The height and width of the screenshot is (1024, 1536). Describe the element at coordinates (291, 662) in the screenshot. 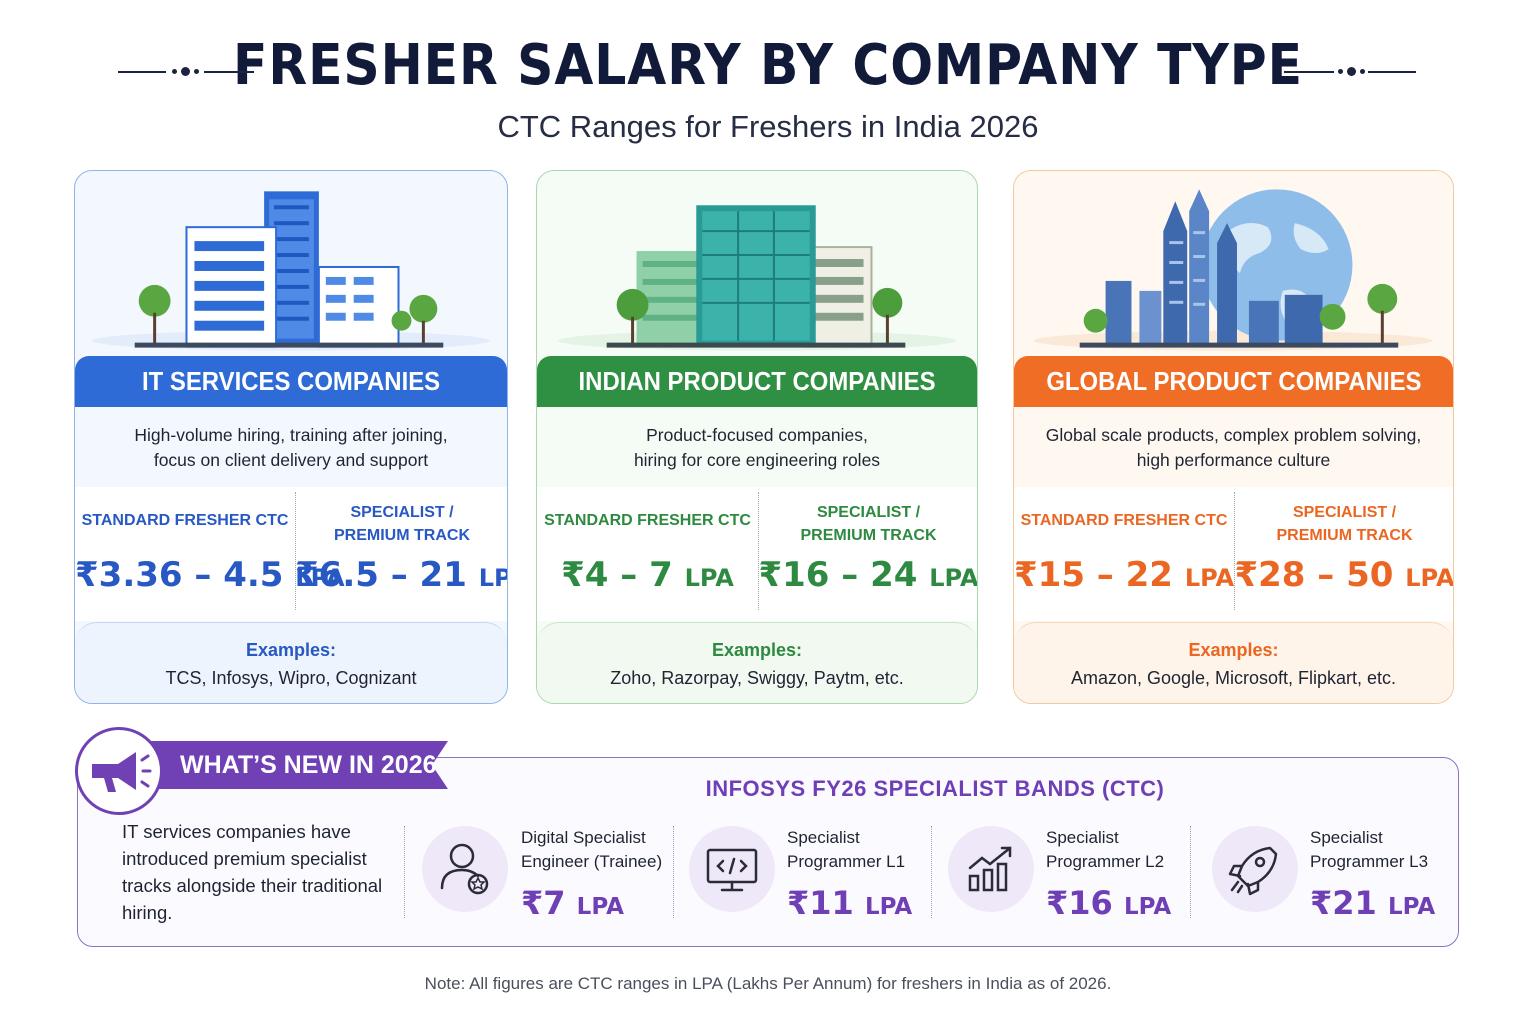

I see `examples-panel: Examples: TCS, Infosys, Wipro, Cognizant` at that location.